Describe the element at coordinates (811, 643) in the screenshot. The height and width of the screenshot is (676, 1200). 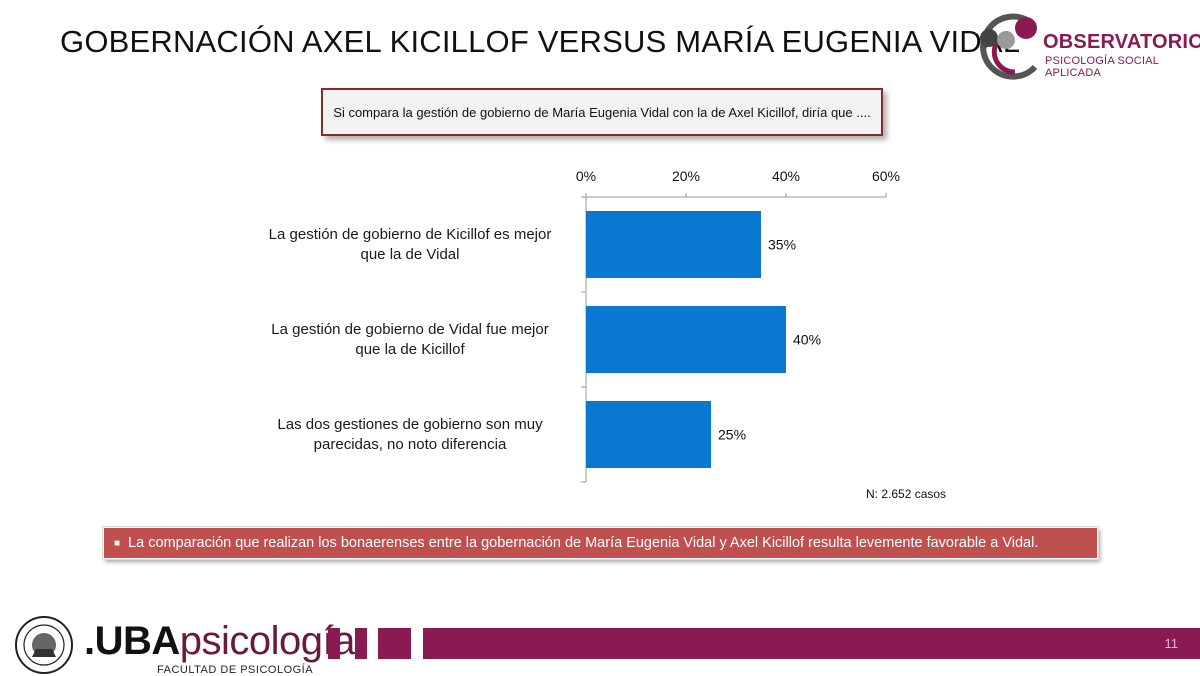
I see `footer-bar: 11` at that location.